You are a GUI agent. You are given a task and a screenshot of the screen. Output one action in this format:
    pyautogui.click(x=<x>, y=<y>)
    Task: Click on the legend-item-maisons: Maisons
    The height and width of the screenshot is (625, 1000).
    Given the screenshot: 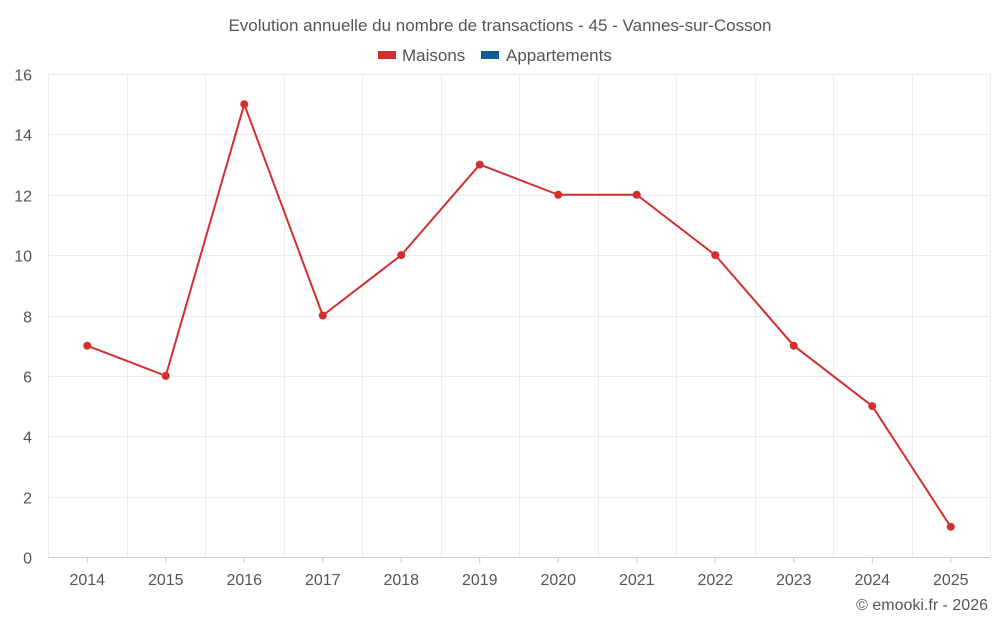 What is the action you would take?
    pyautogui.click(x=421, y=55)
    